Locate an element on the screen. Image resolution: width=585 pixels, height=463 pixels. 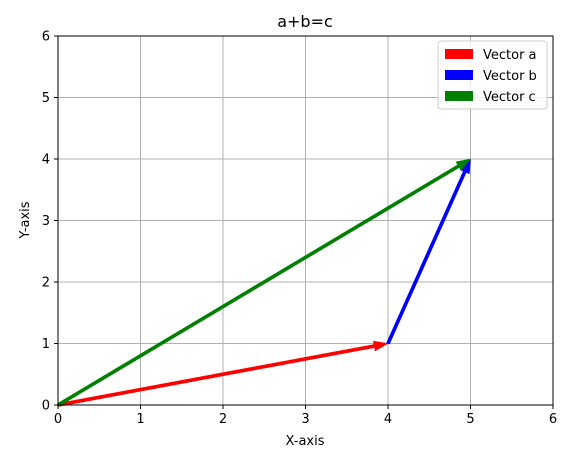
vector-b-legend-swatch is located at coordinates (459, 75).